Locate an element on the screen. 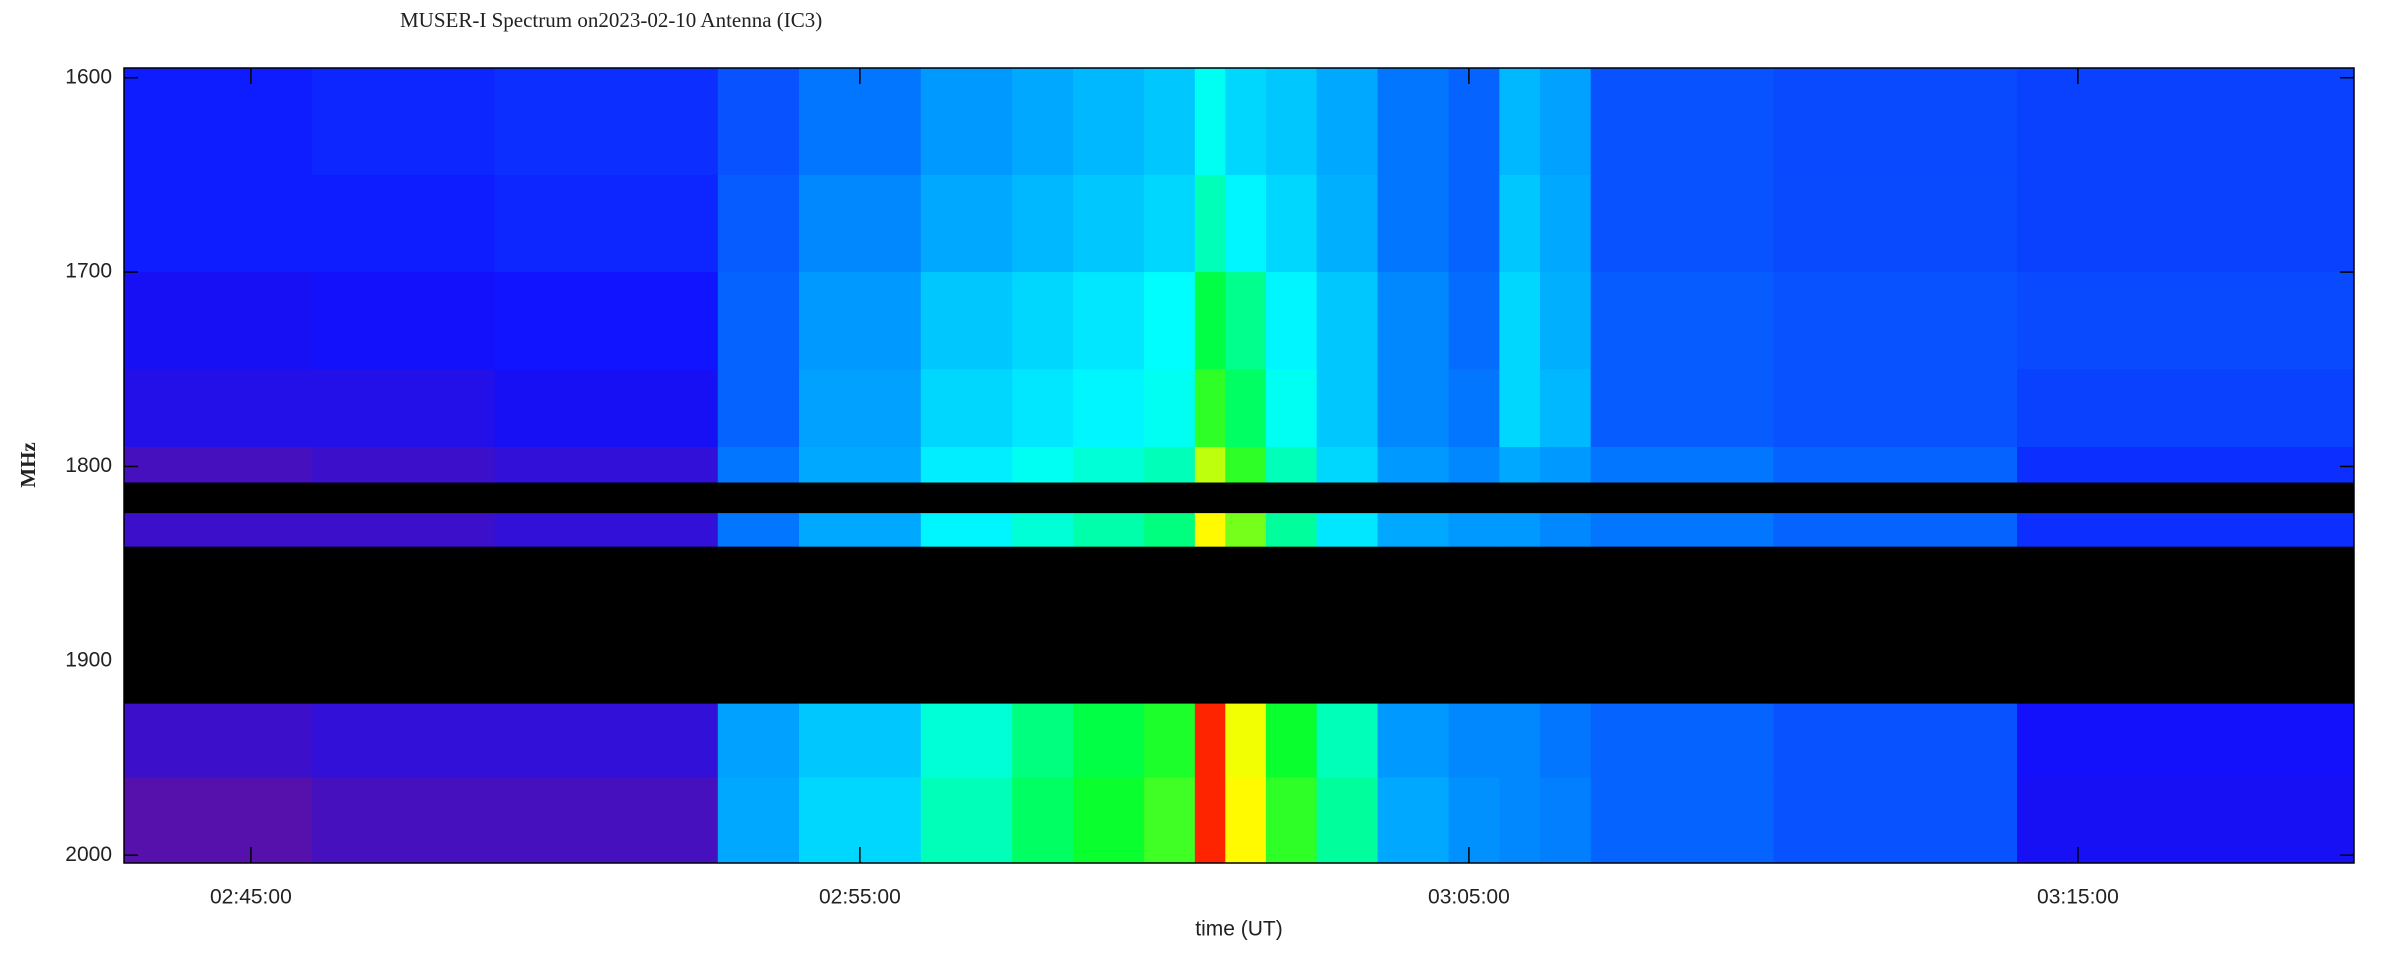 The width and height of the screenshot is (2400, 960). x-tick-label: 02:45:00 is located at coordinates (251, 897).